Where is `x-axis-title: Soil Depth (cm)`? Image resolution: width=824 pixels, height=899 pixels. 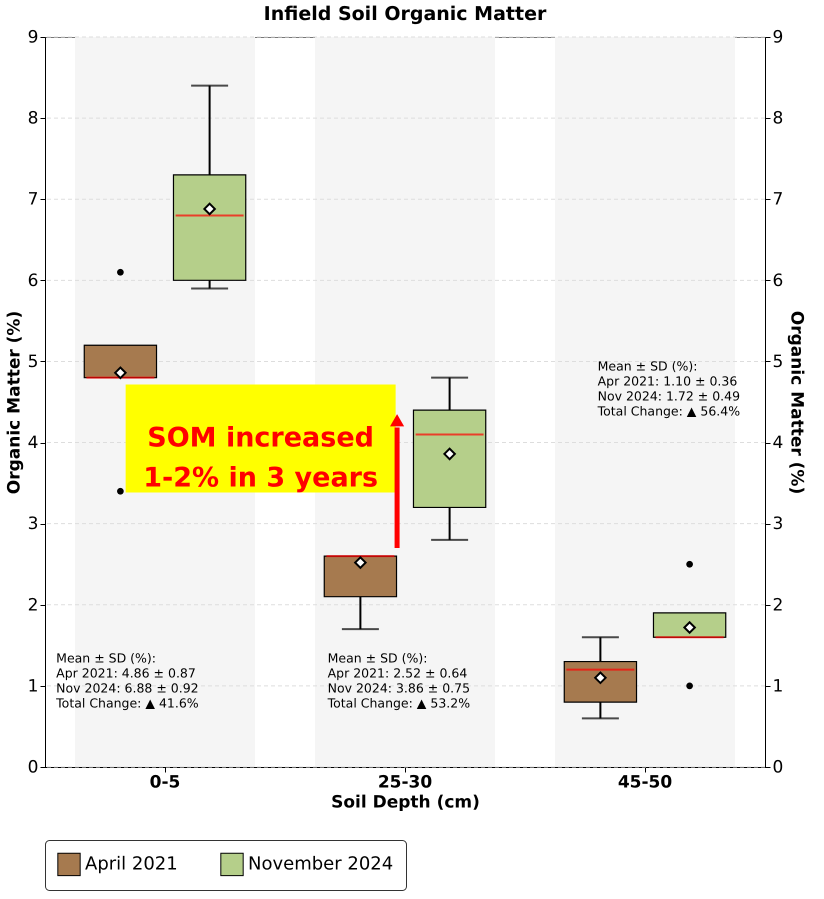
x-axis-title: Soil Depth (cm) is located at coordinates (405, 802).